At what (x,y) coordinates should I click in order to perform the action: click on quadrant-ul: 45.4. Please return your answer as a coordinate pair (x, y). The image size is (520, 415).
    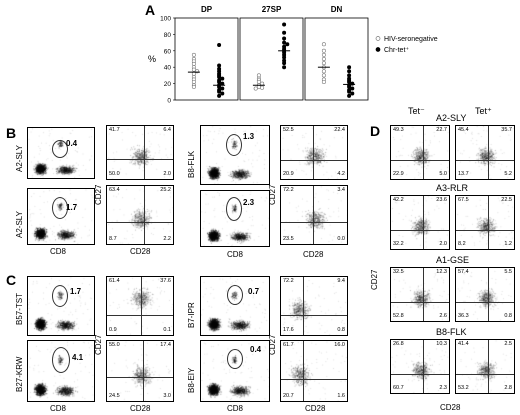
    Looking at the image, I should click on (463, 130).